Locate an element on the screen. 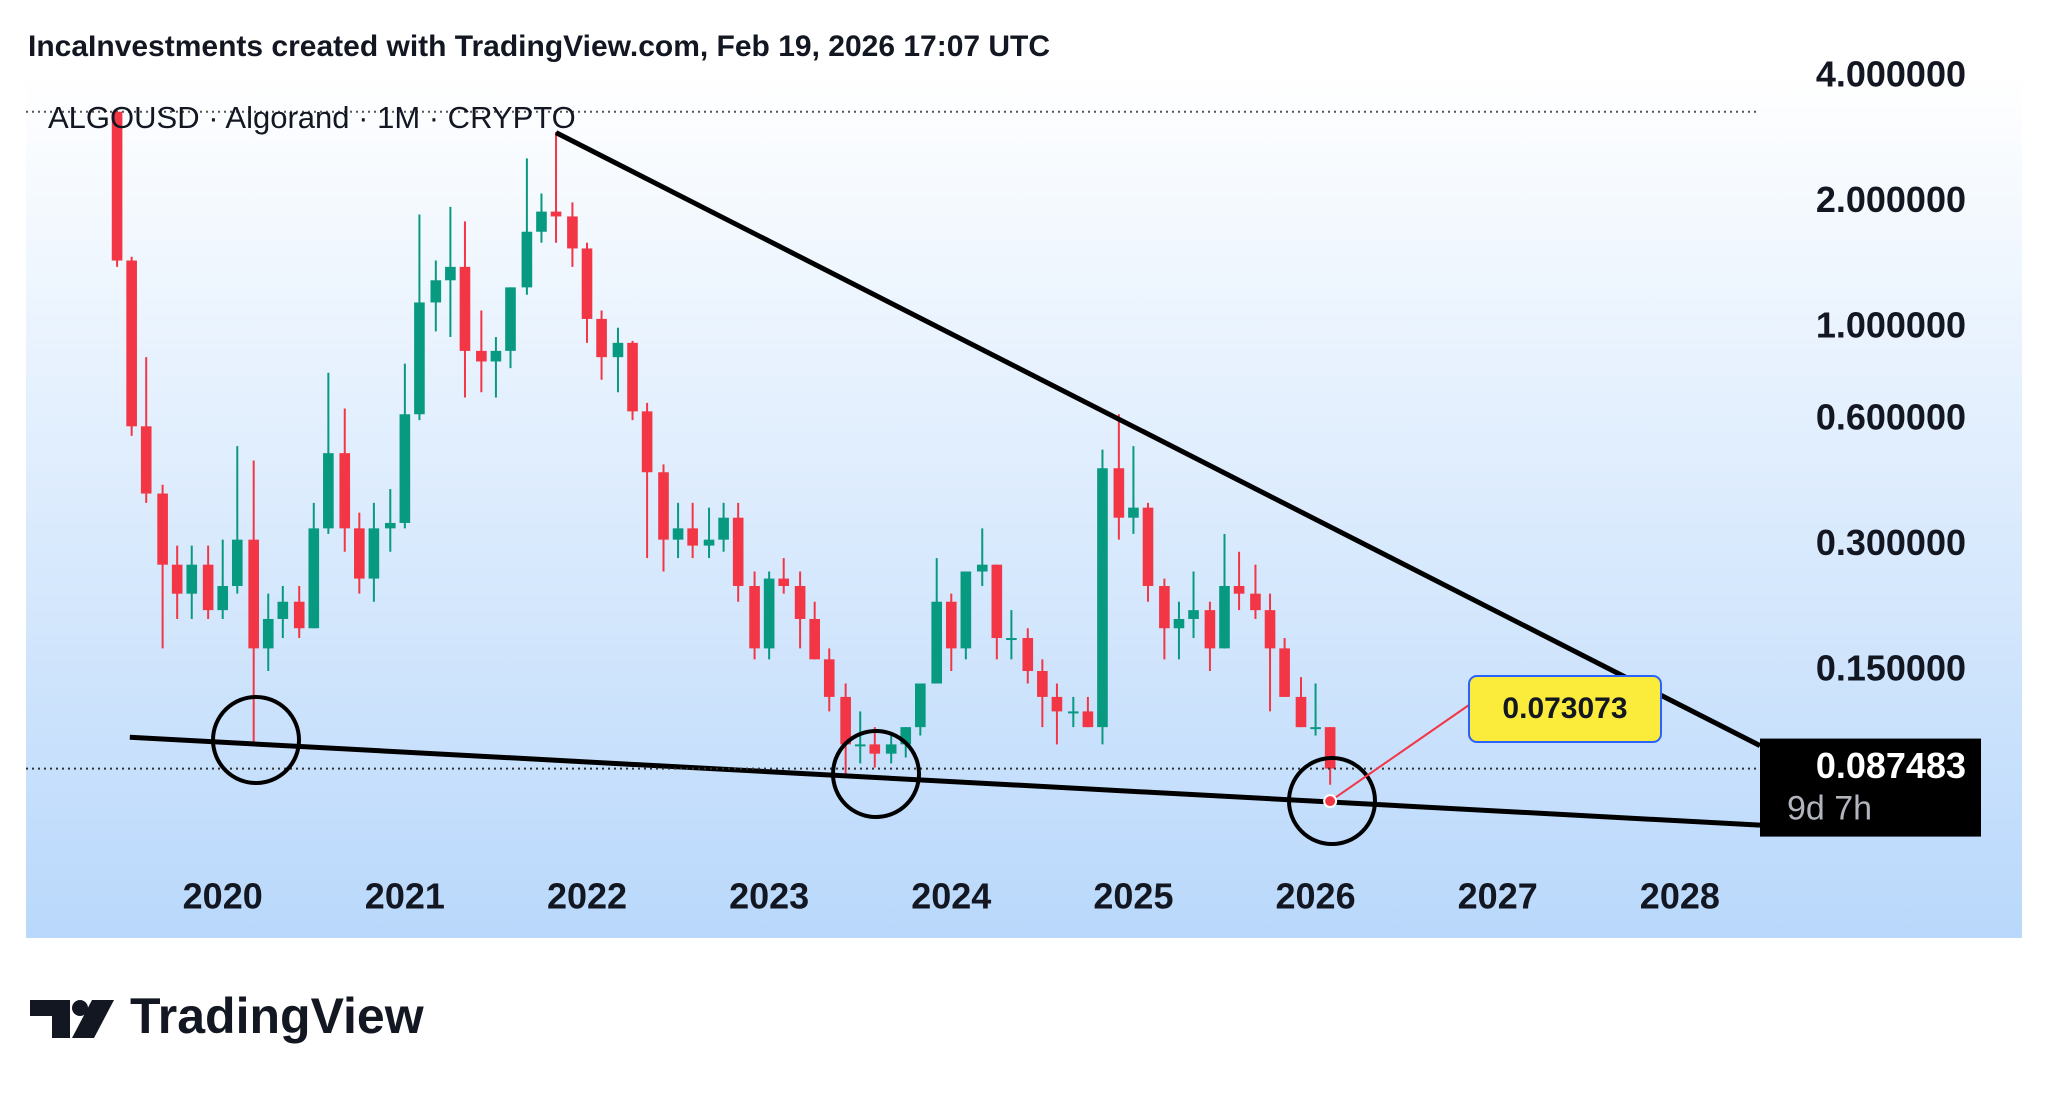  x-tick-label: 2021 is located at coordinates (405, 896).